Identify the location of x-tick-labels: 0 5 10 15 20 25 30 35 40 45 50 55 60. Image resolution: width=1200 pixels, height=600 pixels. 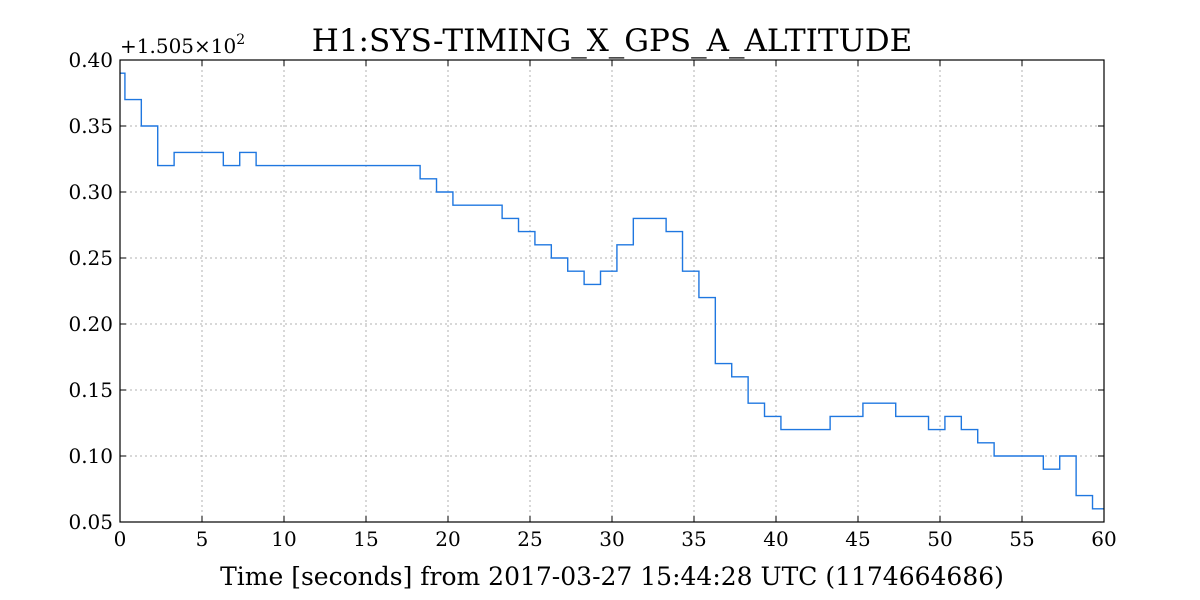
(615, 539).